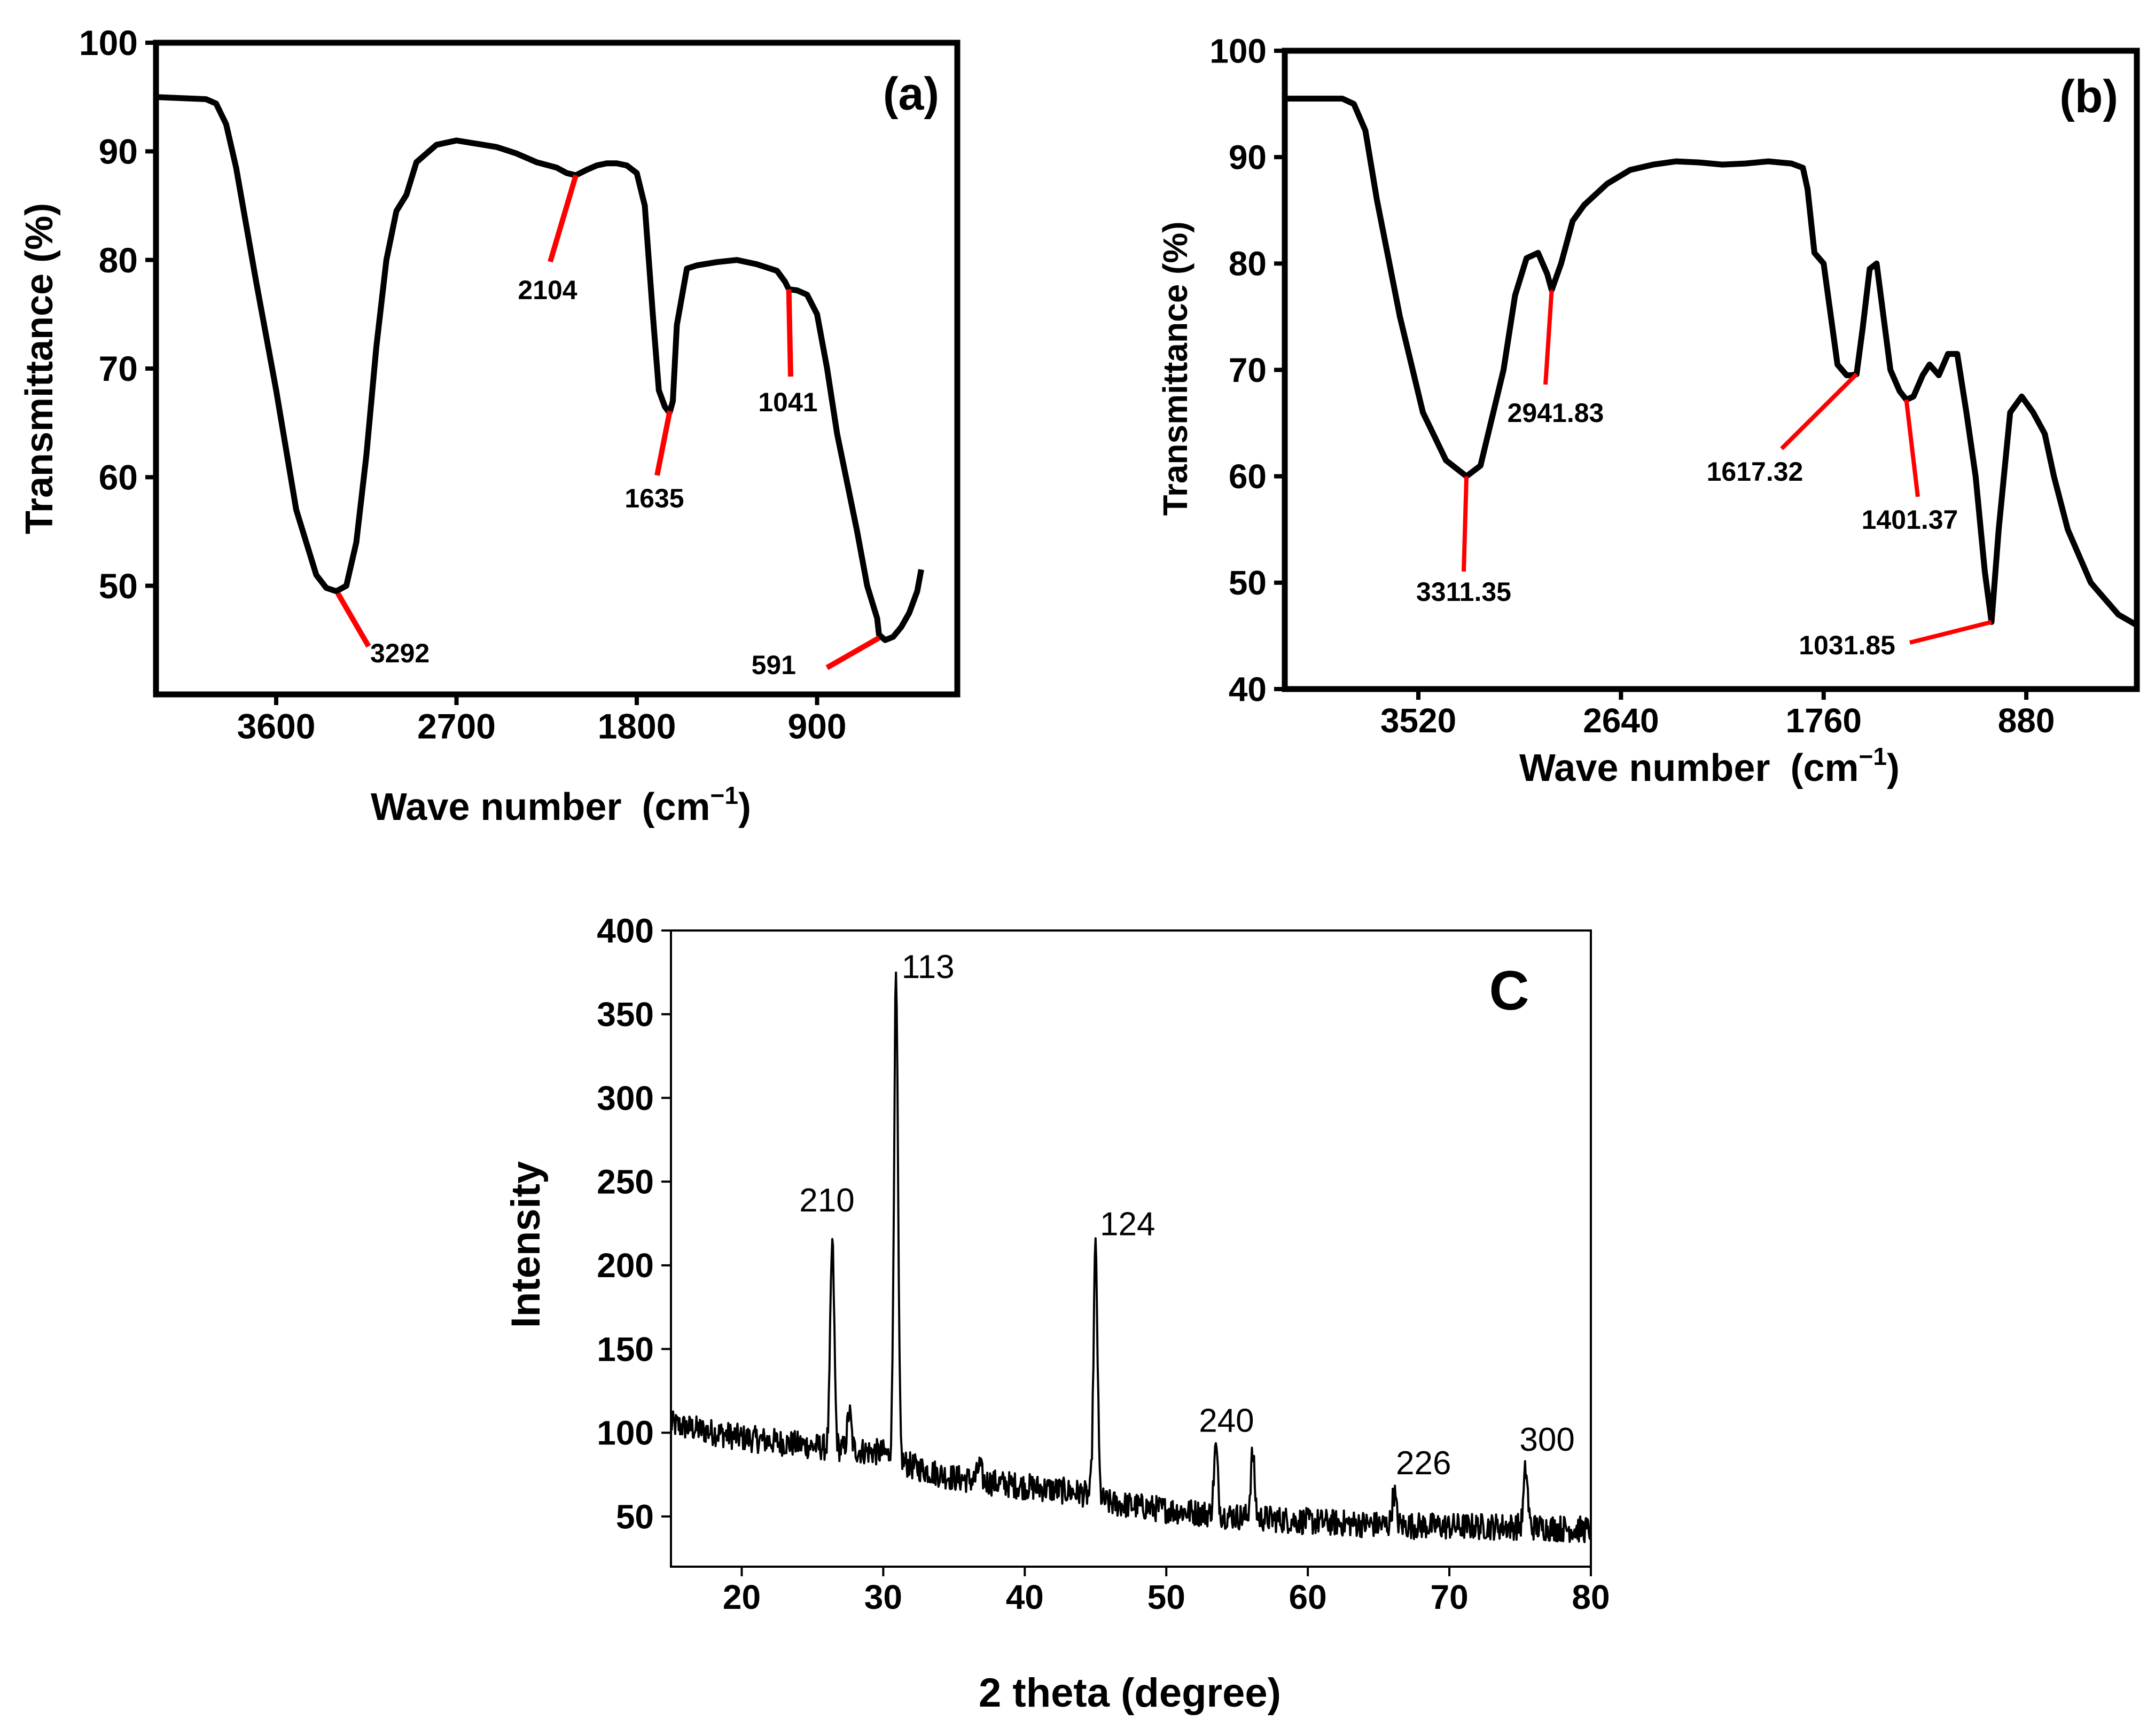 This screenshot has width=2155, height=1736. Describe the element at coordinates (1847, 645) in the screenshot. I see `annotation-label-b-1031.85: 1031.85` at that location.